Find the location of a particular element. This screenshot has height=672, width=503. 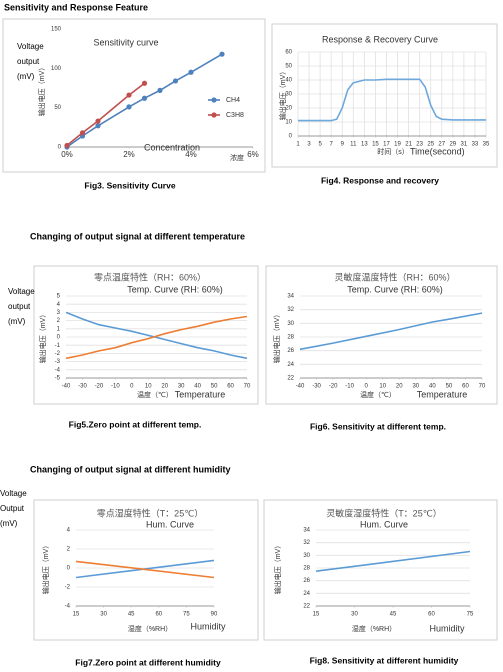

y-tick-label: 4 is located at coordinates (69, 531).